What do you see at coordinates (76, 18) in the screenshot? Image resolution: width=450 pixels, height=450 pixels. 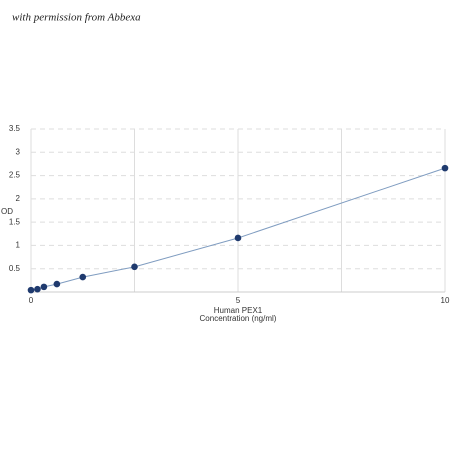 I see `watermark: with permission from Abbexa` at bounding box center [76, 18].